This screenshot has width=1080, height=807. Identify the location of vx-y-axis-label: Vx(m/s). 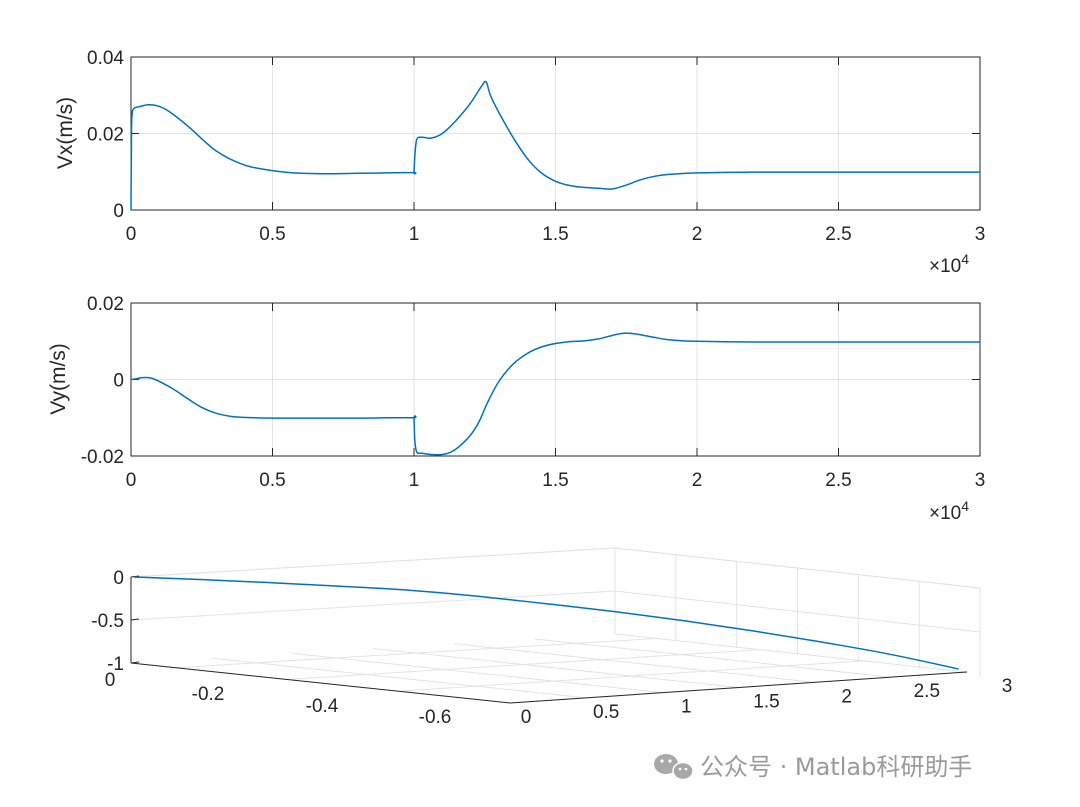
(65, 133).